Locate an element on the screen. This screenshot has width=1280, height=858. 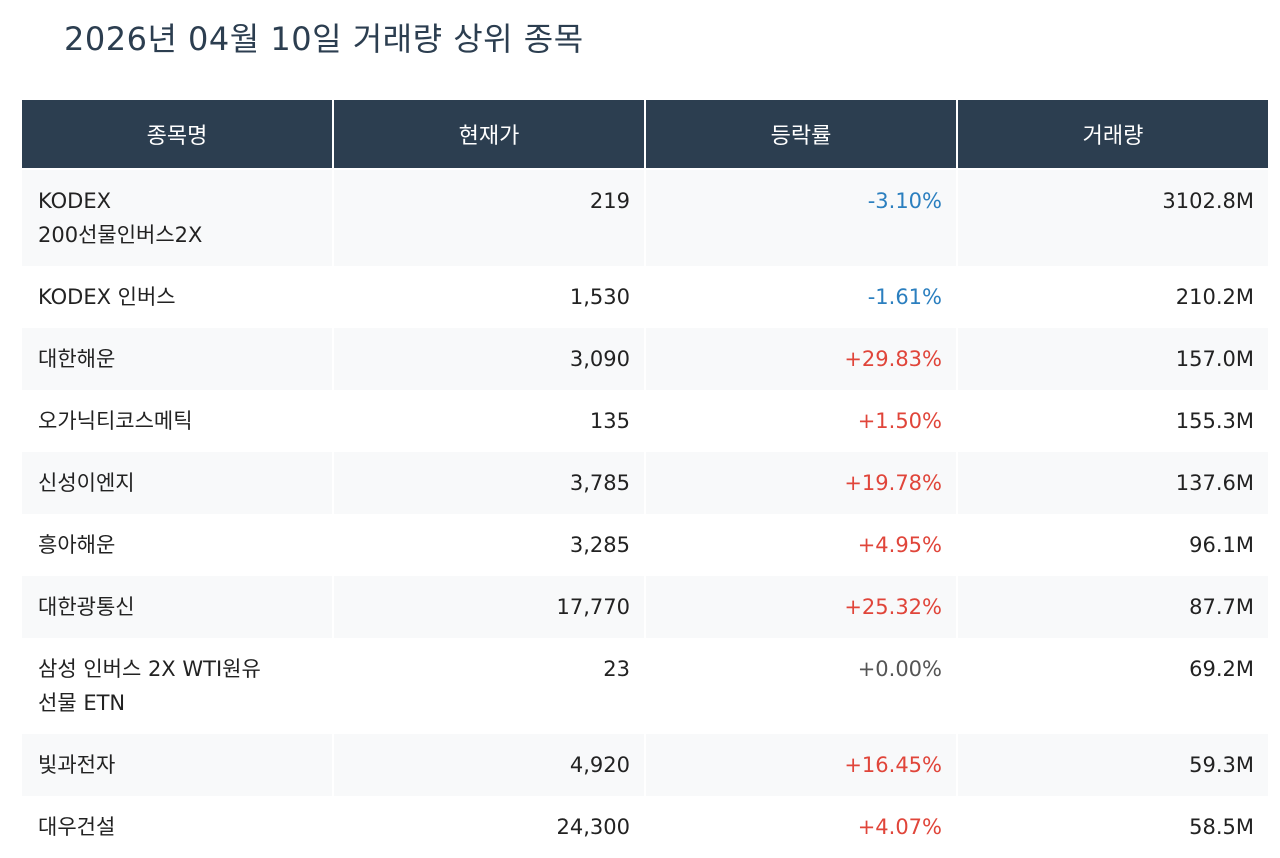
volume-value: 58.5M is located at coordinates (1221, 827).